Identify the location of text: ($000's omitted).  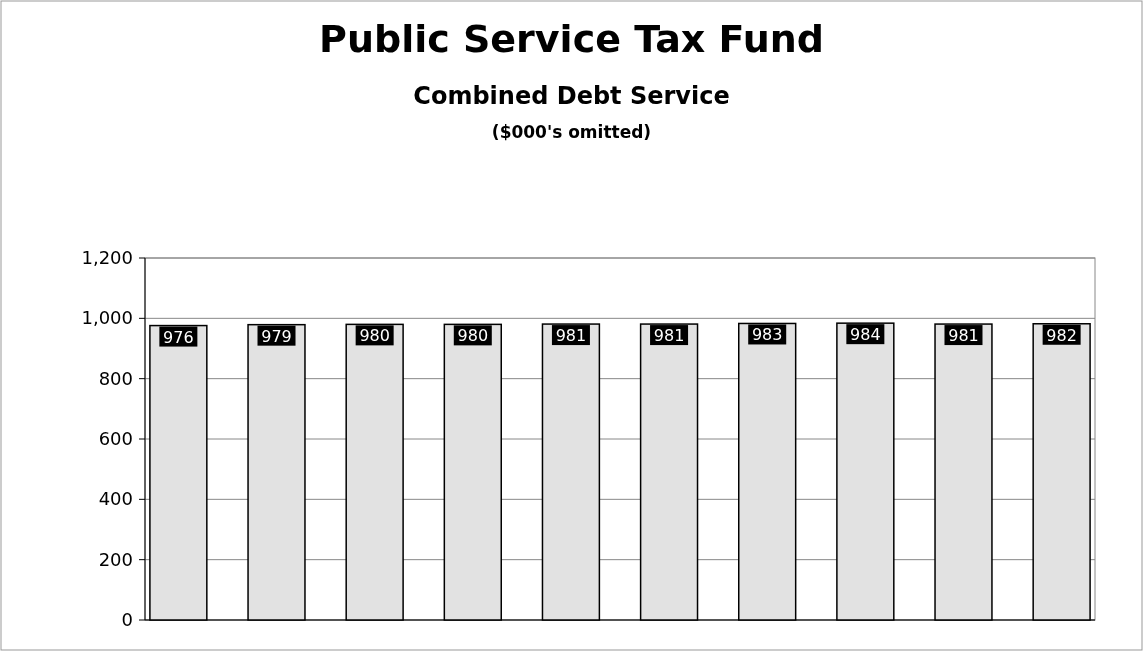
(571, 132).